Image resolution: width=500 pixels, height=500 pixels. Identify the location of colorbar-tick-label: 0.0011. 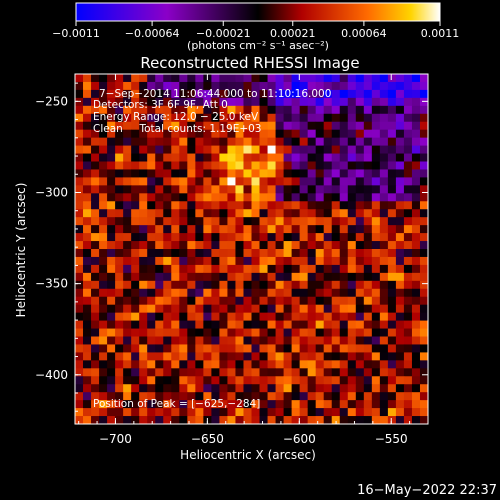
(440, 33).